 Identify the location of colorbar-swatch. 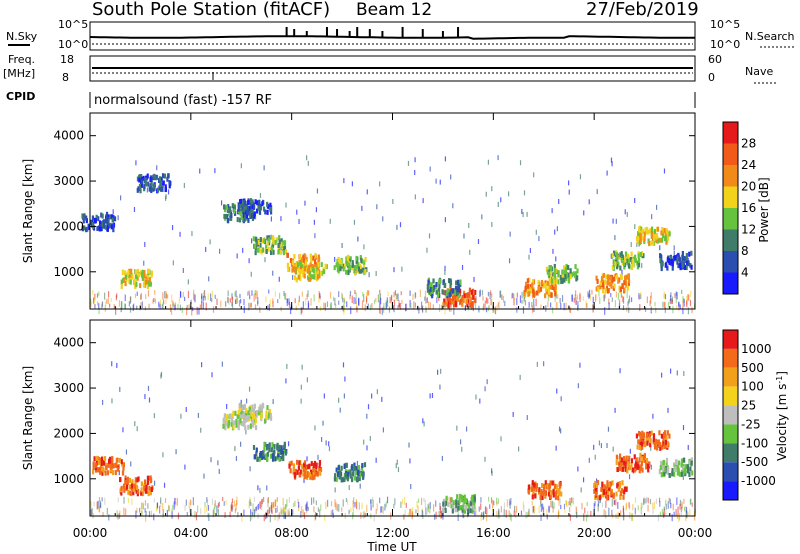
(730, 434).